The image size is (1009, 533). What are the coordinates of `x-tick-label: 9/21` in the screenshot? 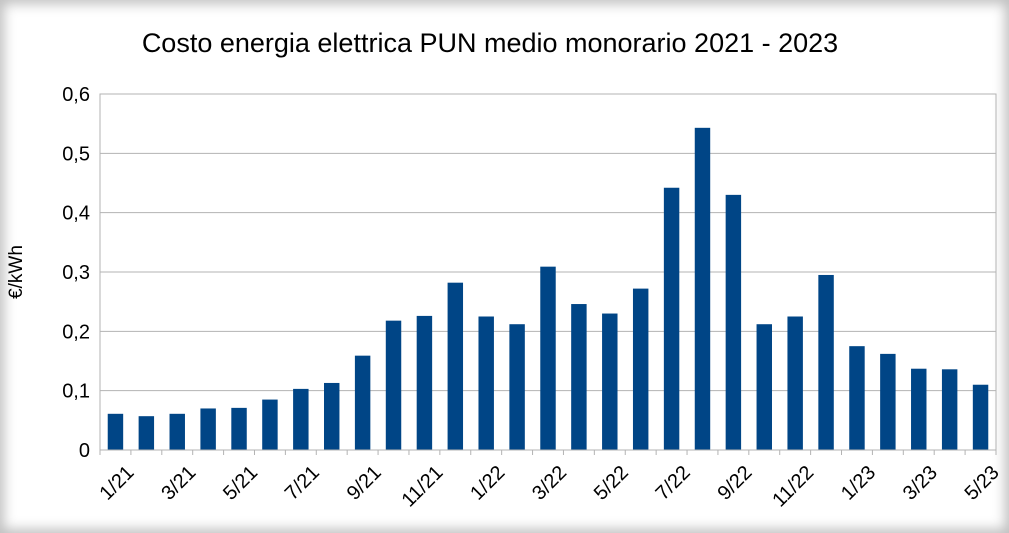 It's located at (364, 483).